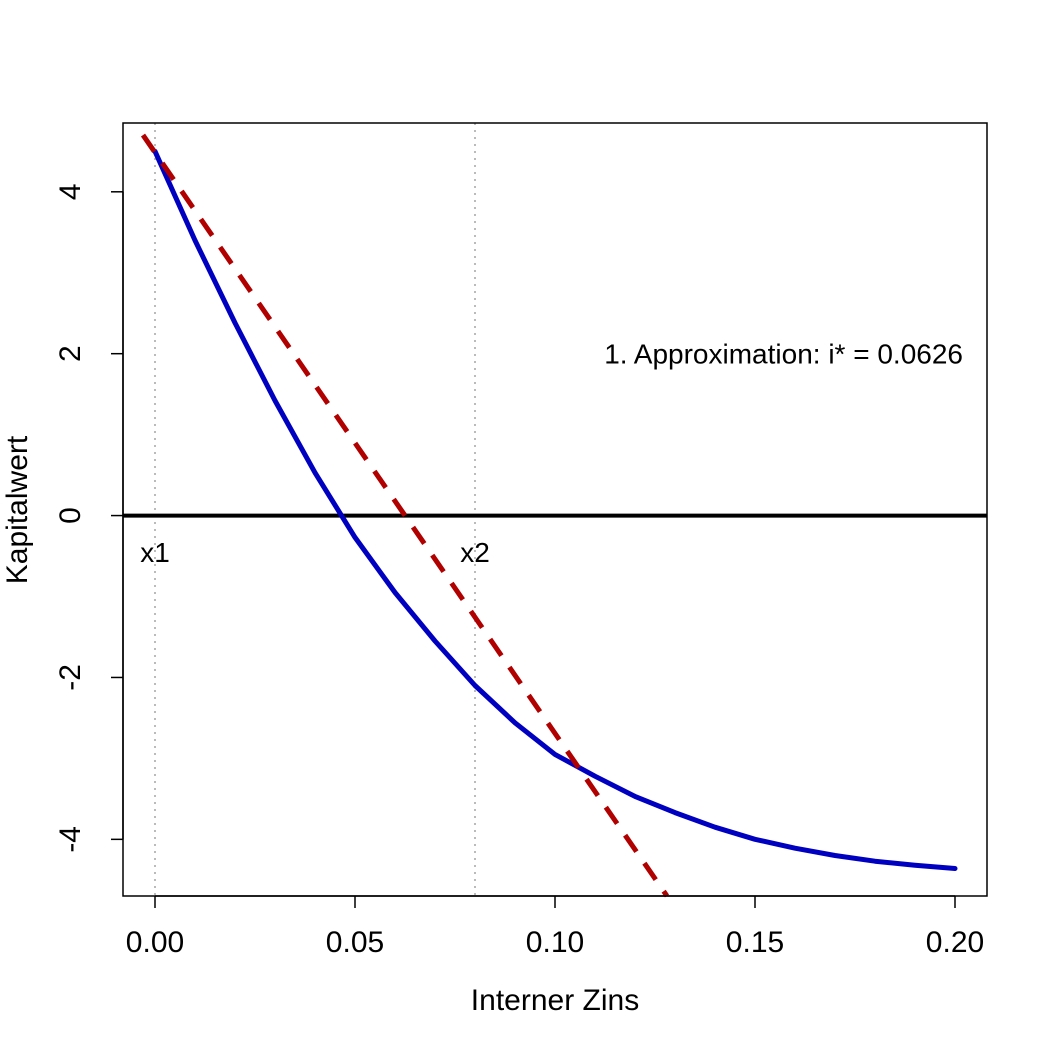  I want to click on y-tick-label: 0, so click(70, 515).